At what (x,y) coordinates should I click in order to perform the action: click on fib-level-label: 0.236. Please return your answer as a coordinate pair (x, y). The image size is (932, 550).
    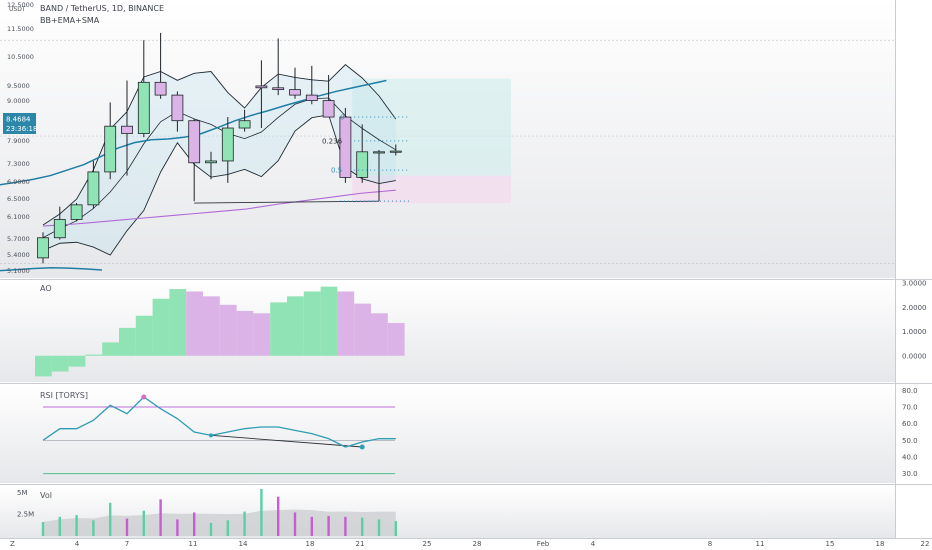
    Looking at the image, I should click on (332, 141).